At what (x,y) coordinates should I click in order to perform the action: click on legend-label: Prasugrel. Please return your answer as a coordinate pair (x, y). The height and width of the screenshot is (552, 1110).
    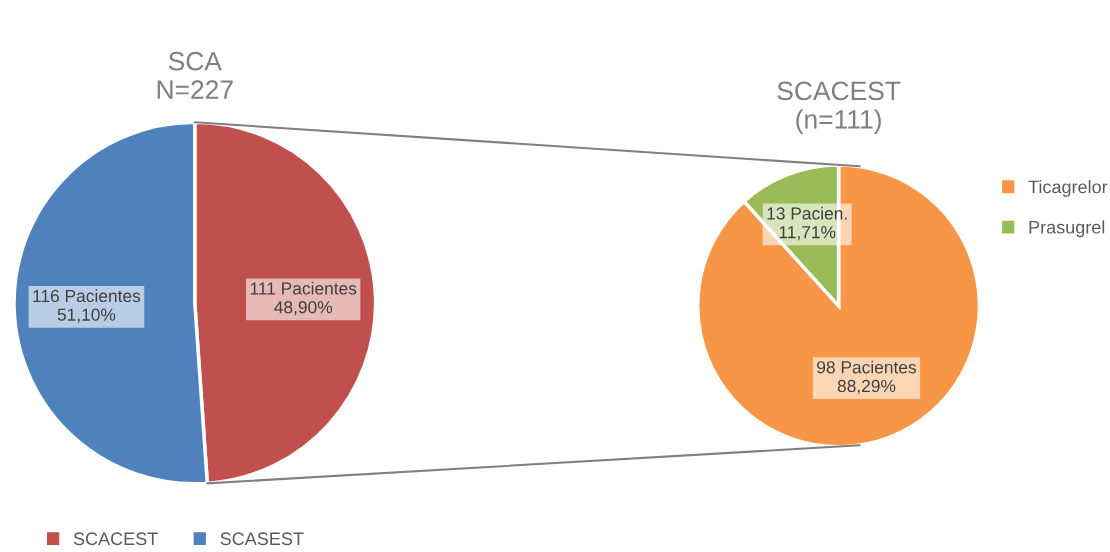
    Looking at the image, I should click on (1067, 229).